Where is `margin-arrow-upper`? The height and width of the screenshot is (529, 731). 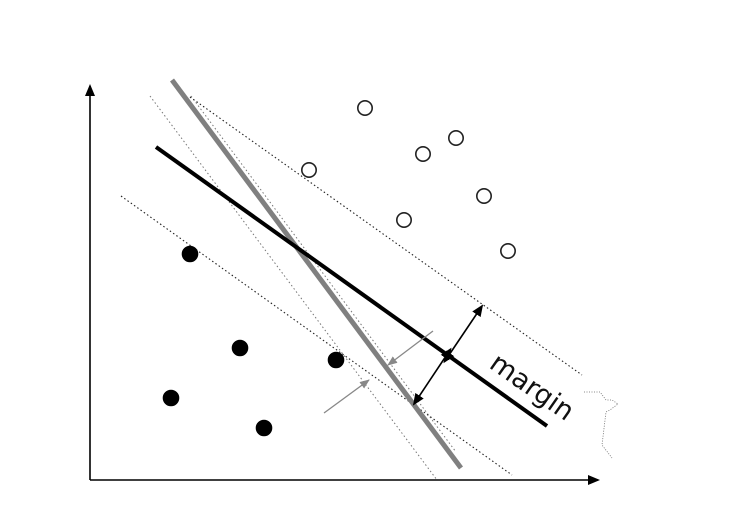
margin-arrow-upper is located at coordinates (463, 334).